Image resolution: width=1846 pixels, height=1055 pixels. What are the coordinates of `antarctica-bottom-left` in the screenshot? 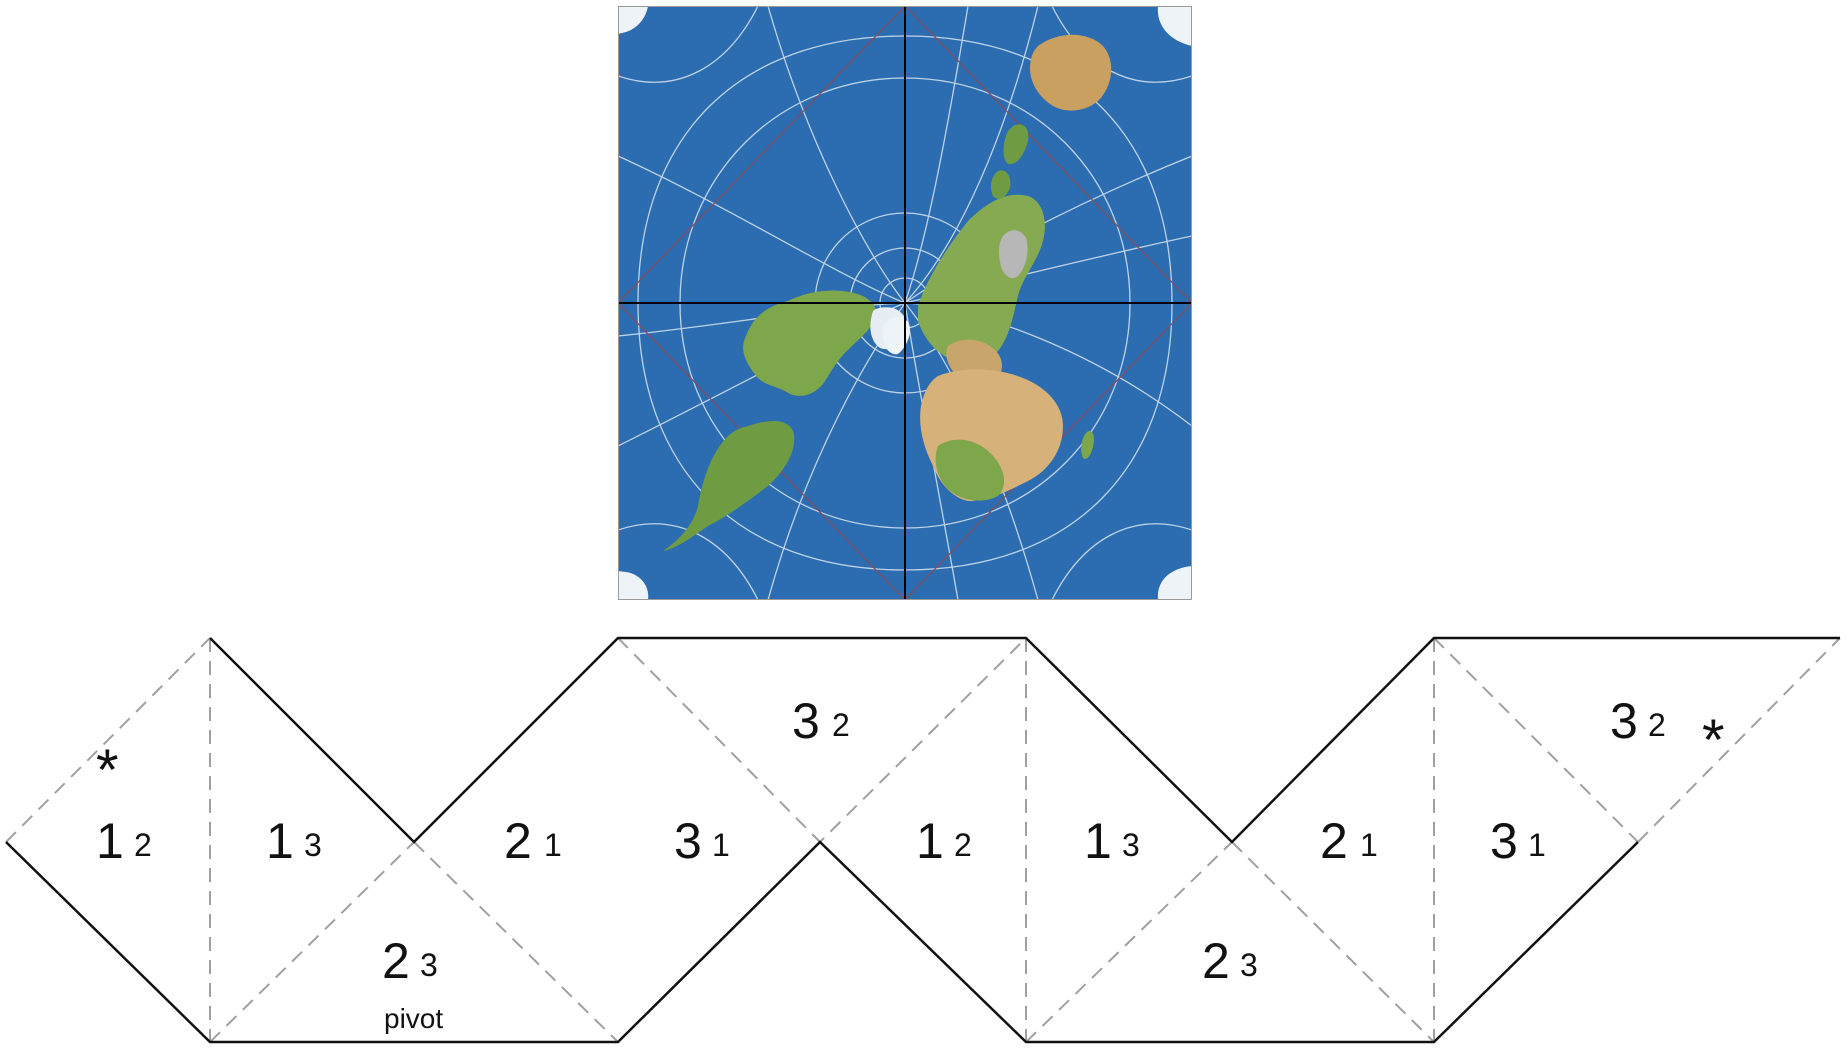 It's located at (633, 585).